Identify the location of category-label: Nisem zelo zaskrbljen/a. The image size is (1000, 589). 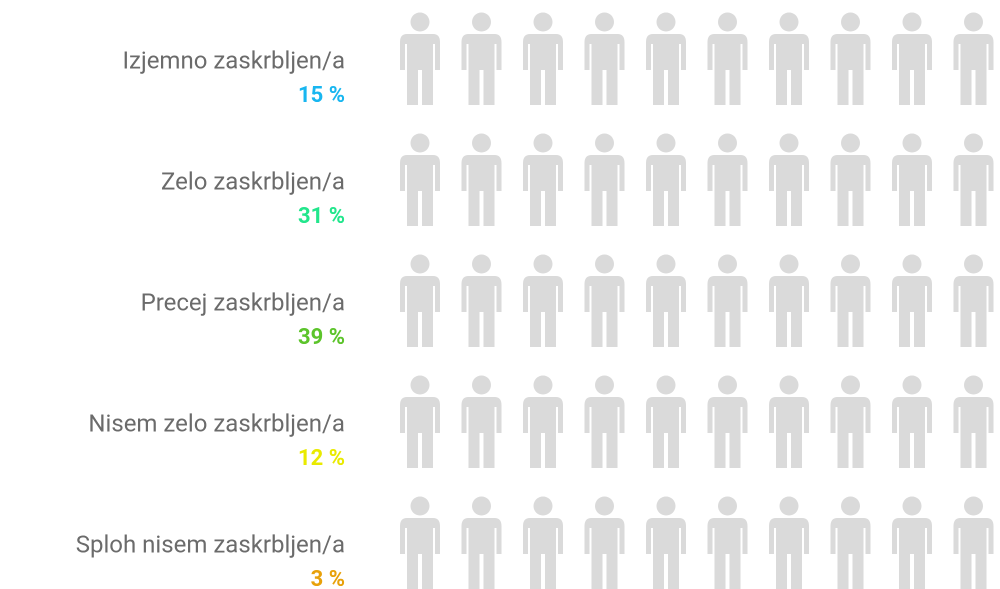
(216, 423).